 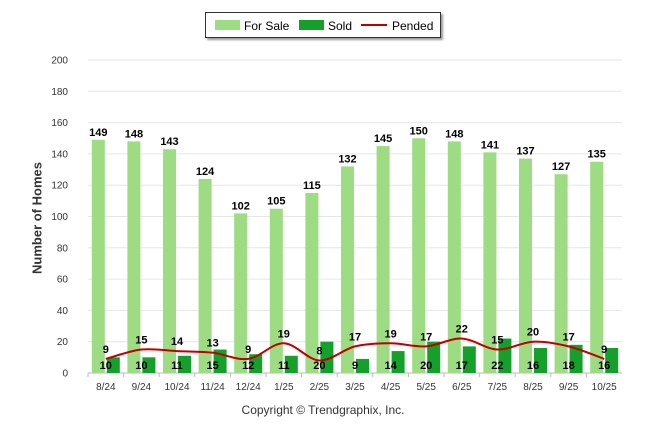 What do you see at coordinates (311, 25) in the screenshot?
I see `sold-swatch` at bounding box center [311, 25].